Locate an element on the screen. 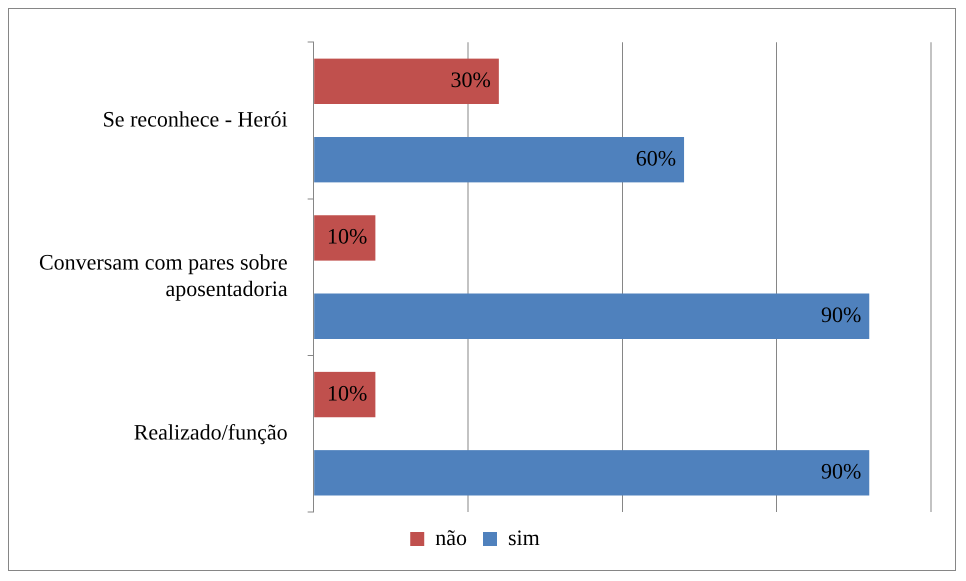 The width and height of the screenshot is (966, 581). data-label: 30% is located at coordinates (470, 79).